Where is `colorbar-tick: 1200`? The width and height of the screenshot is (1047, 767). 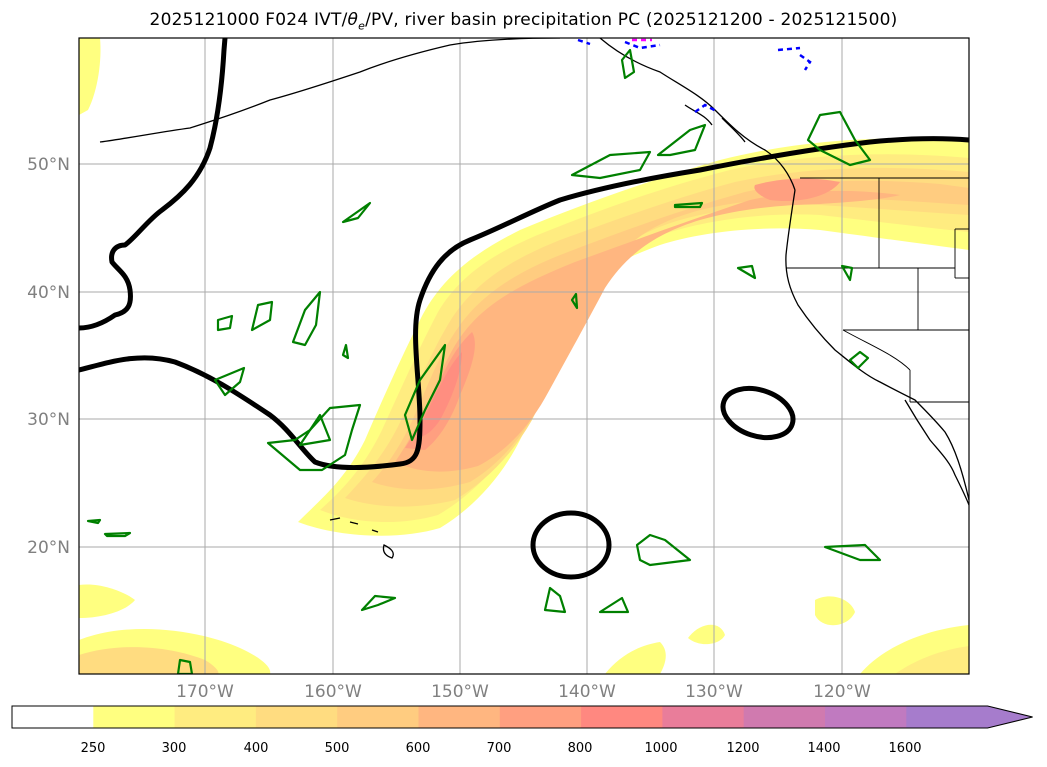 colorbar-tick: 1200 is located at coordinates (742, 748).